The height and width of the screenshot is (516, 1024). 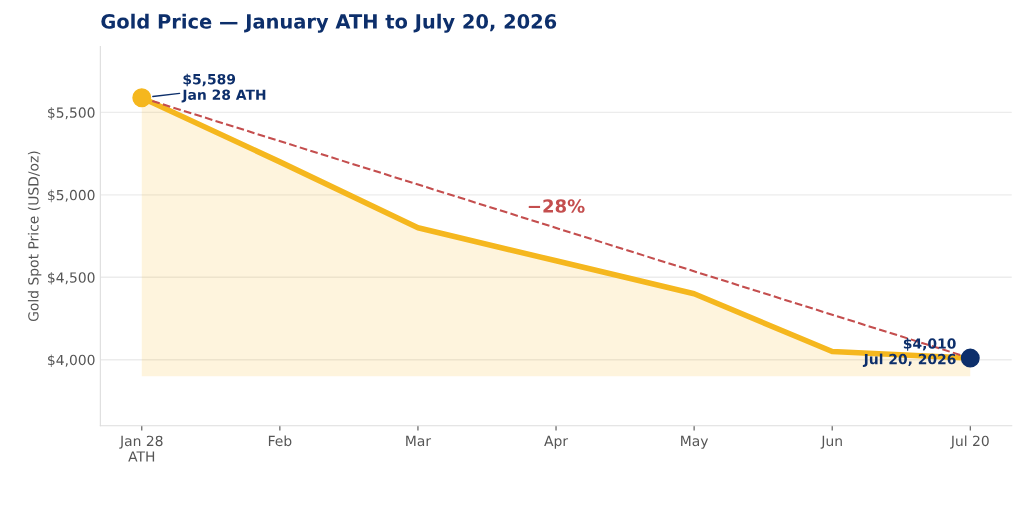 What do you see at coordinates (223, 88) in the screenshot?
I see `annotation: $5,589 Jan 28 ATH` at bounding box center [223, 88].